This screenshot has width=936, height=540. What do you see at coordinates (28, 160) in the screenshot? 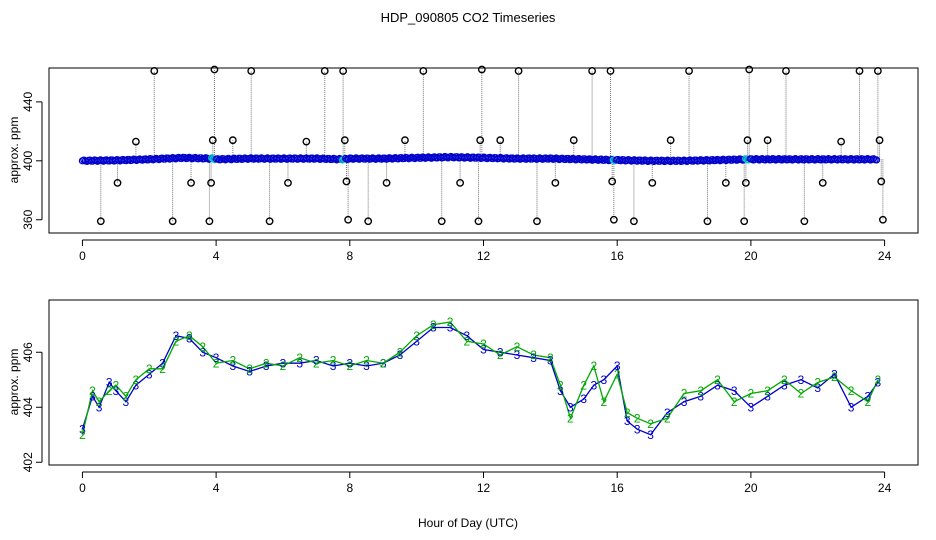
I see `y-tick-label: 400` at bounding box center [28, 160].